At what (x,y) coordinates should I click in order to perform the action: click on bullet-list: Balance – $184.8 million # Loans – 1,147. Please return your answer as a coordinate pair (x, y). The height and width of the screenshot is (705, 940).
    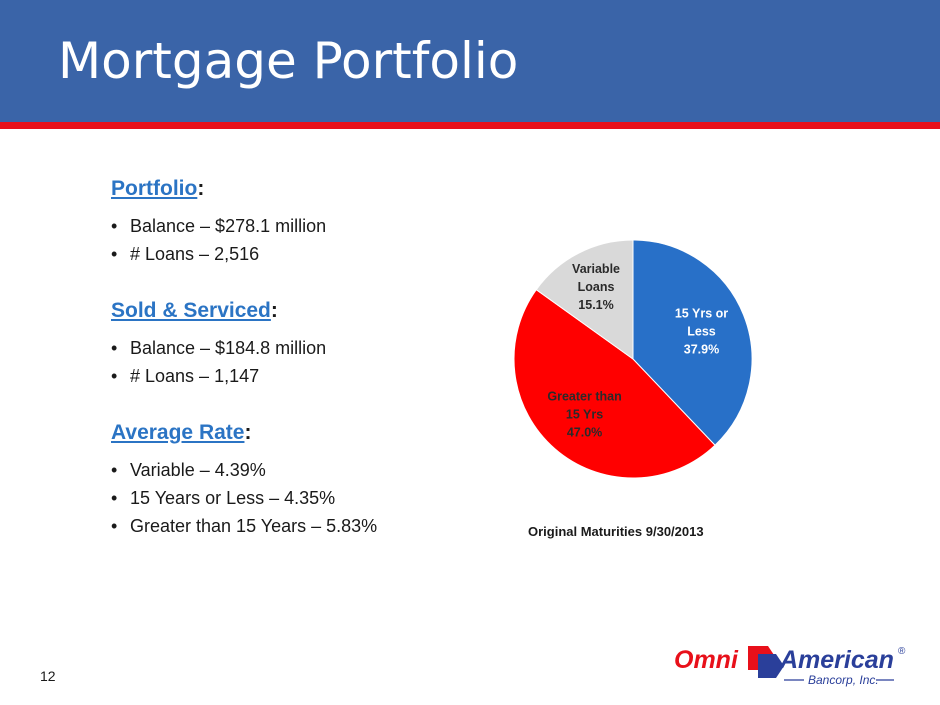
    Looking at the image, I should click on (218, 362).